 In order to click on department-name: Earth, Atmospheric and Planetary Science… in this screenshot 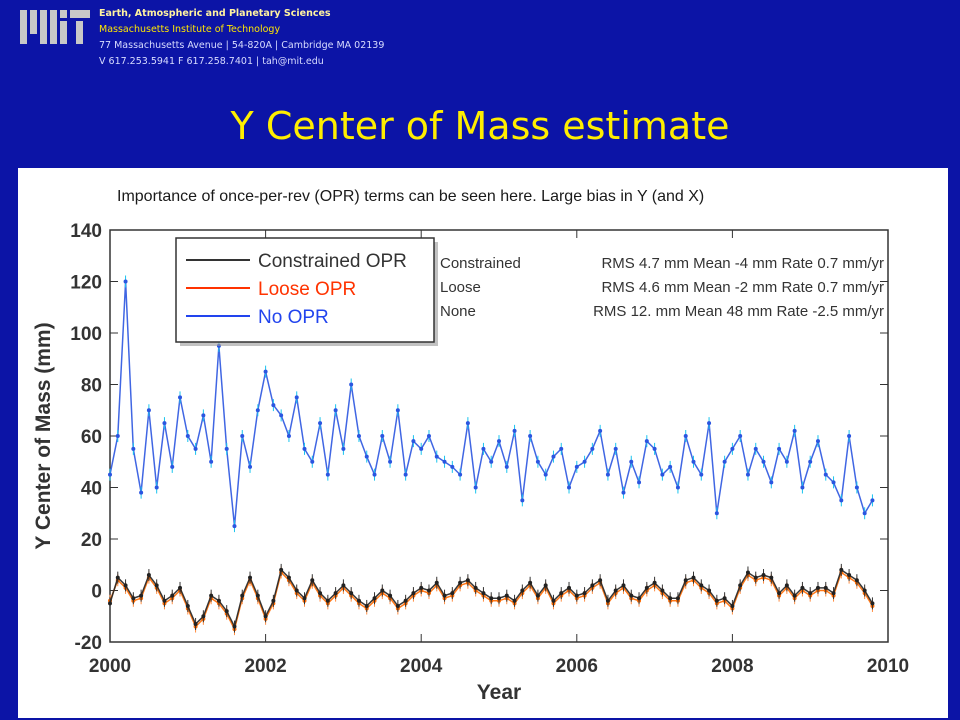, I will do `click(215, 13)`.